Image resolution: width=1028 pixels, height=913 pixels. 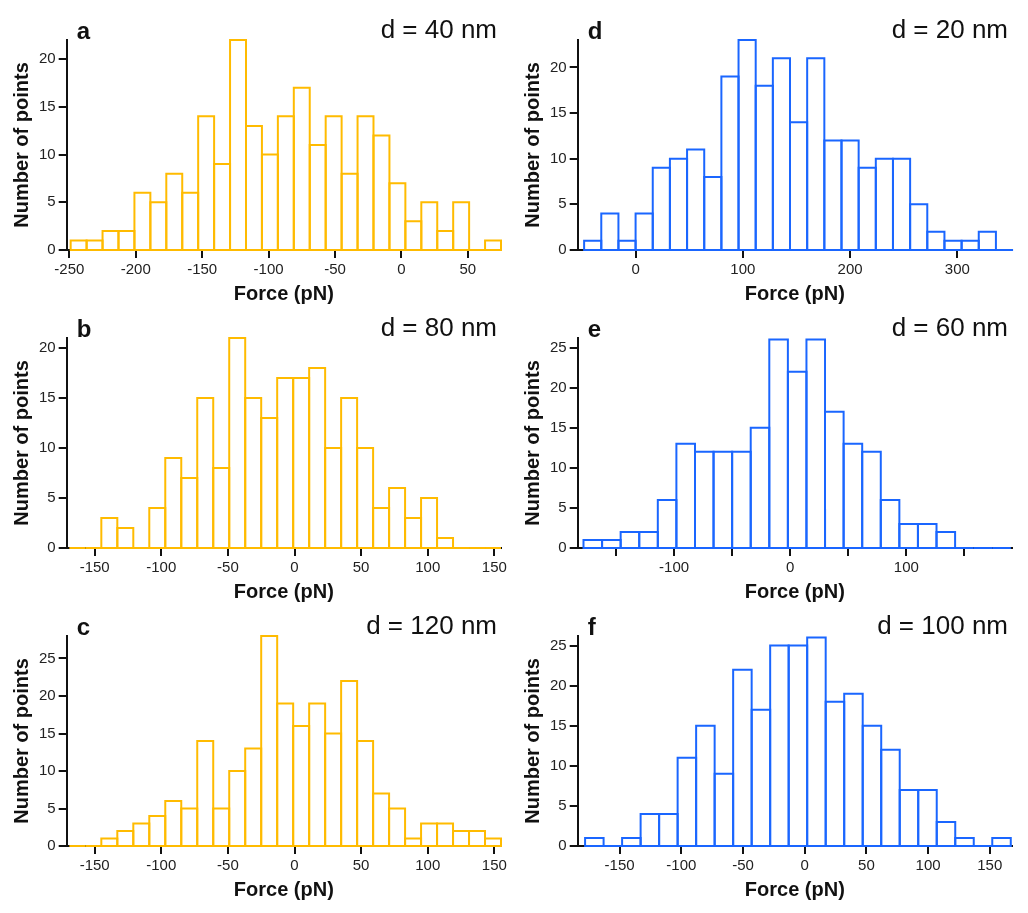 What do you see at coordinates (83, 626) in the screenshot?
I see `annotation: c` at bounding box center [83, 626].